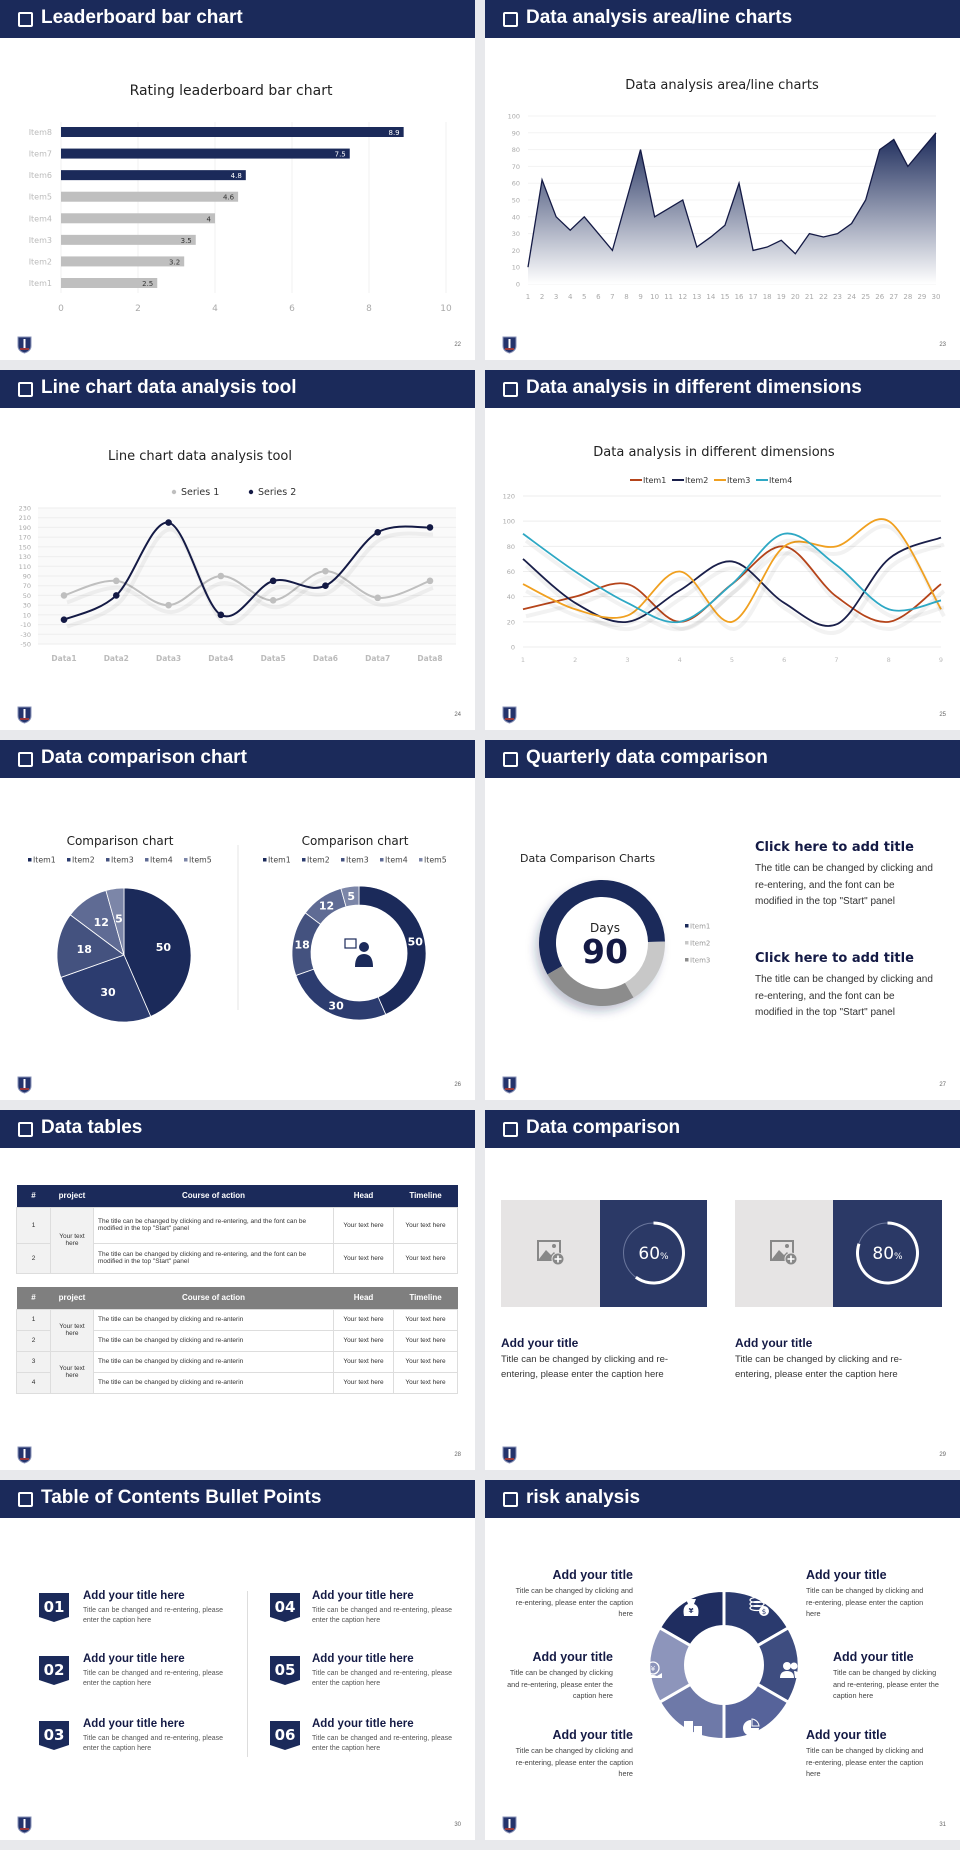 The width and height of the screenshot is (960, 1850). What do you see at coordinates (513, 648) in the screenshot?
I see `y-tick-label: 0` at bounding box center [513, 648].